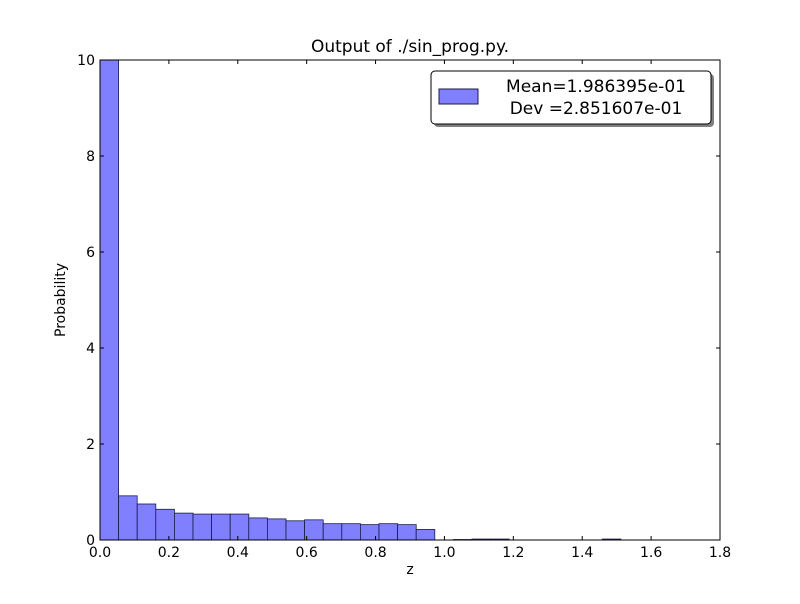 The width and height of the screenshot is (800, 604). Describe the element at coordinates (90, 445) in the screenshot. I see `y-tick-label: 2` at that location.